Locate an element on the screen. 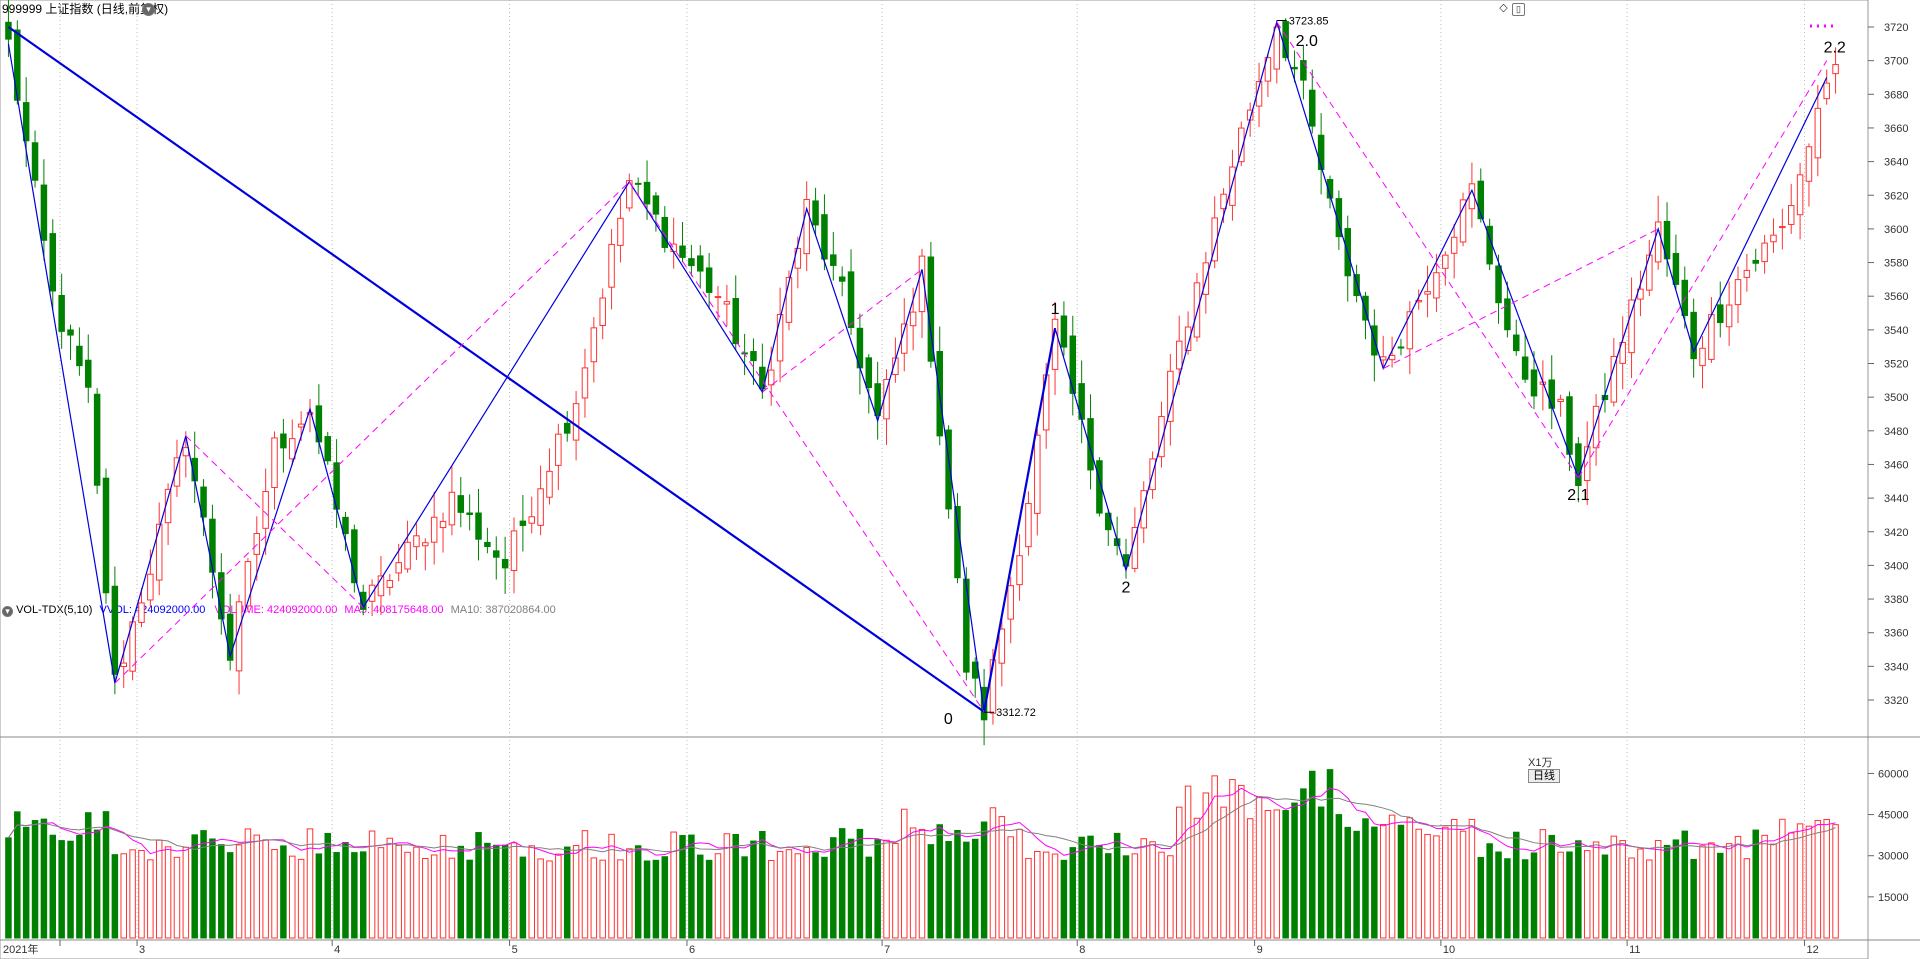  wave-label: 2.2 is located at coordinates (1835, 48).